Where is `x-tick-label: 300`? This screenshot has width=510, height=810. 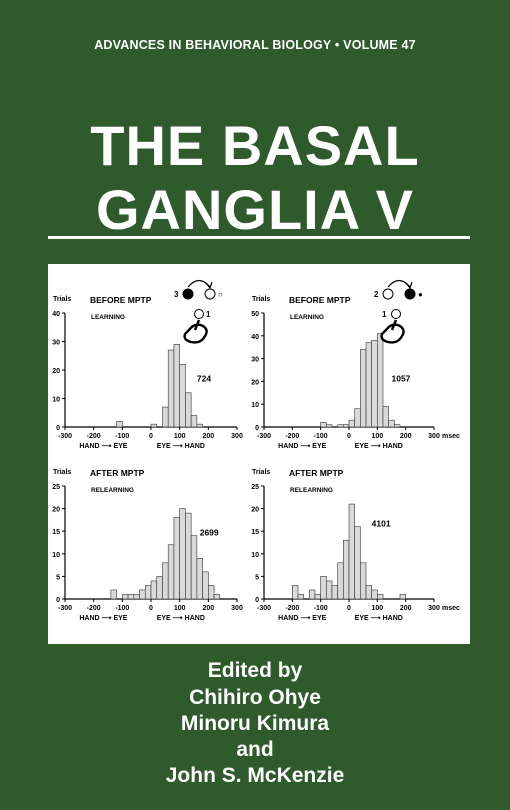 x-tick-label: 300 is located at coordinates (434, 436).